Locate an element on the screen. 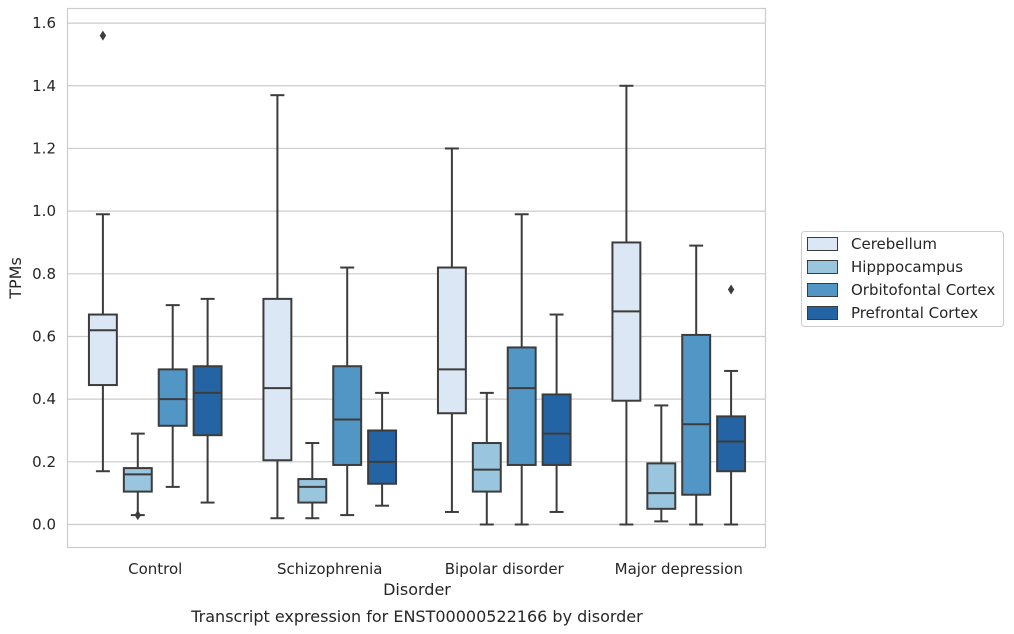 The image size is (1014, 634). y-tick-label: 1.4 is located at coordinates (44, 86).